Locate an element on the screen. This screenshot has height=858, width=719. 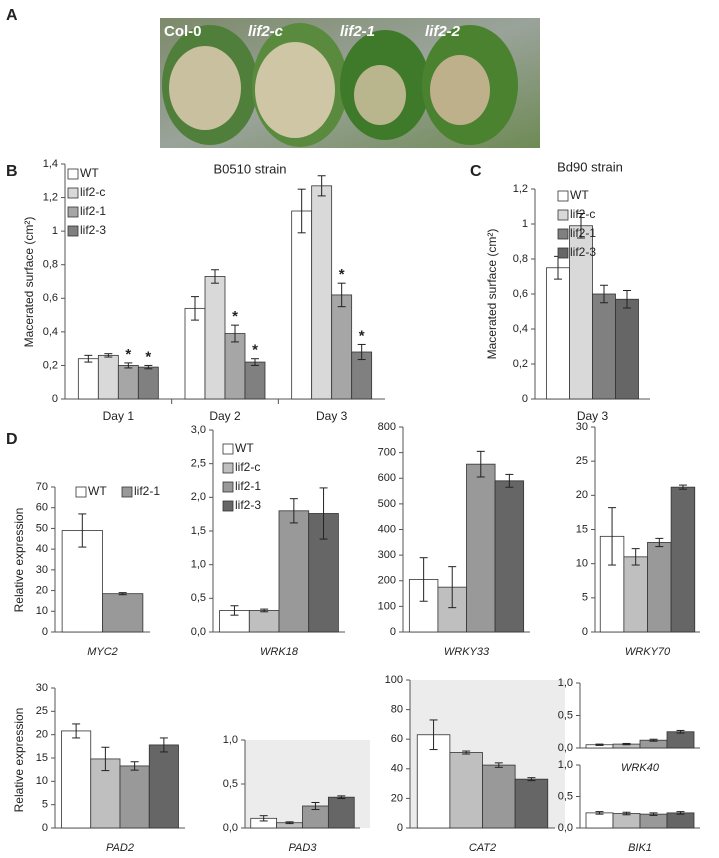
x-axis-label: MYC2 is located at coordinates (102, 652).